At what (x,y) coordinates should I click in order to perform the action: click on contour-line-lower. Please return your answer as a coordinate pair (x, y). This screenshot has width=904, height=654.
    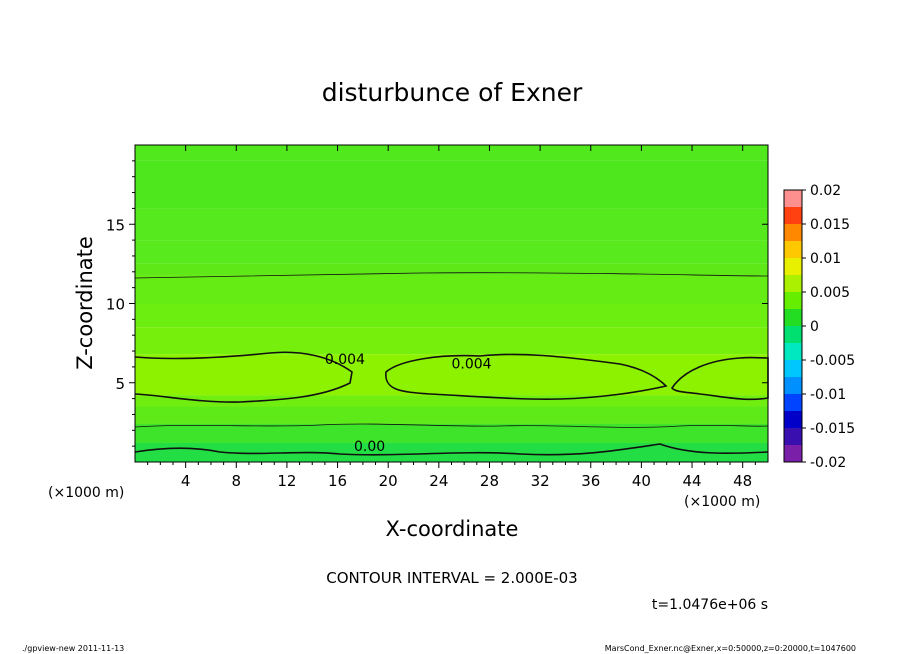
    Looking at the image, I should click on (451, 425).